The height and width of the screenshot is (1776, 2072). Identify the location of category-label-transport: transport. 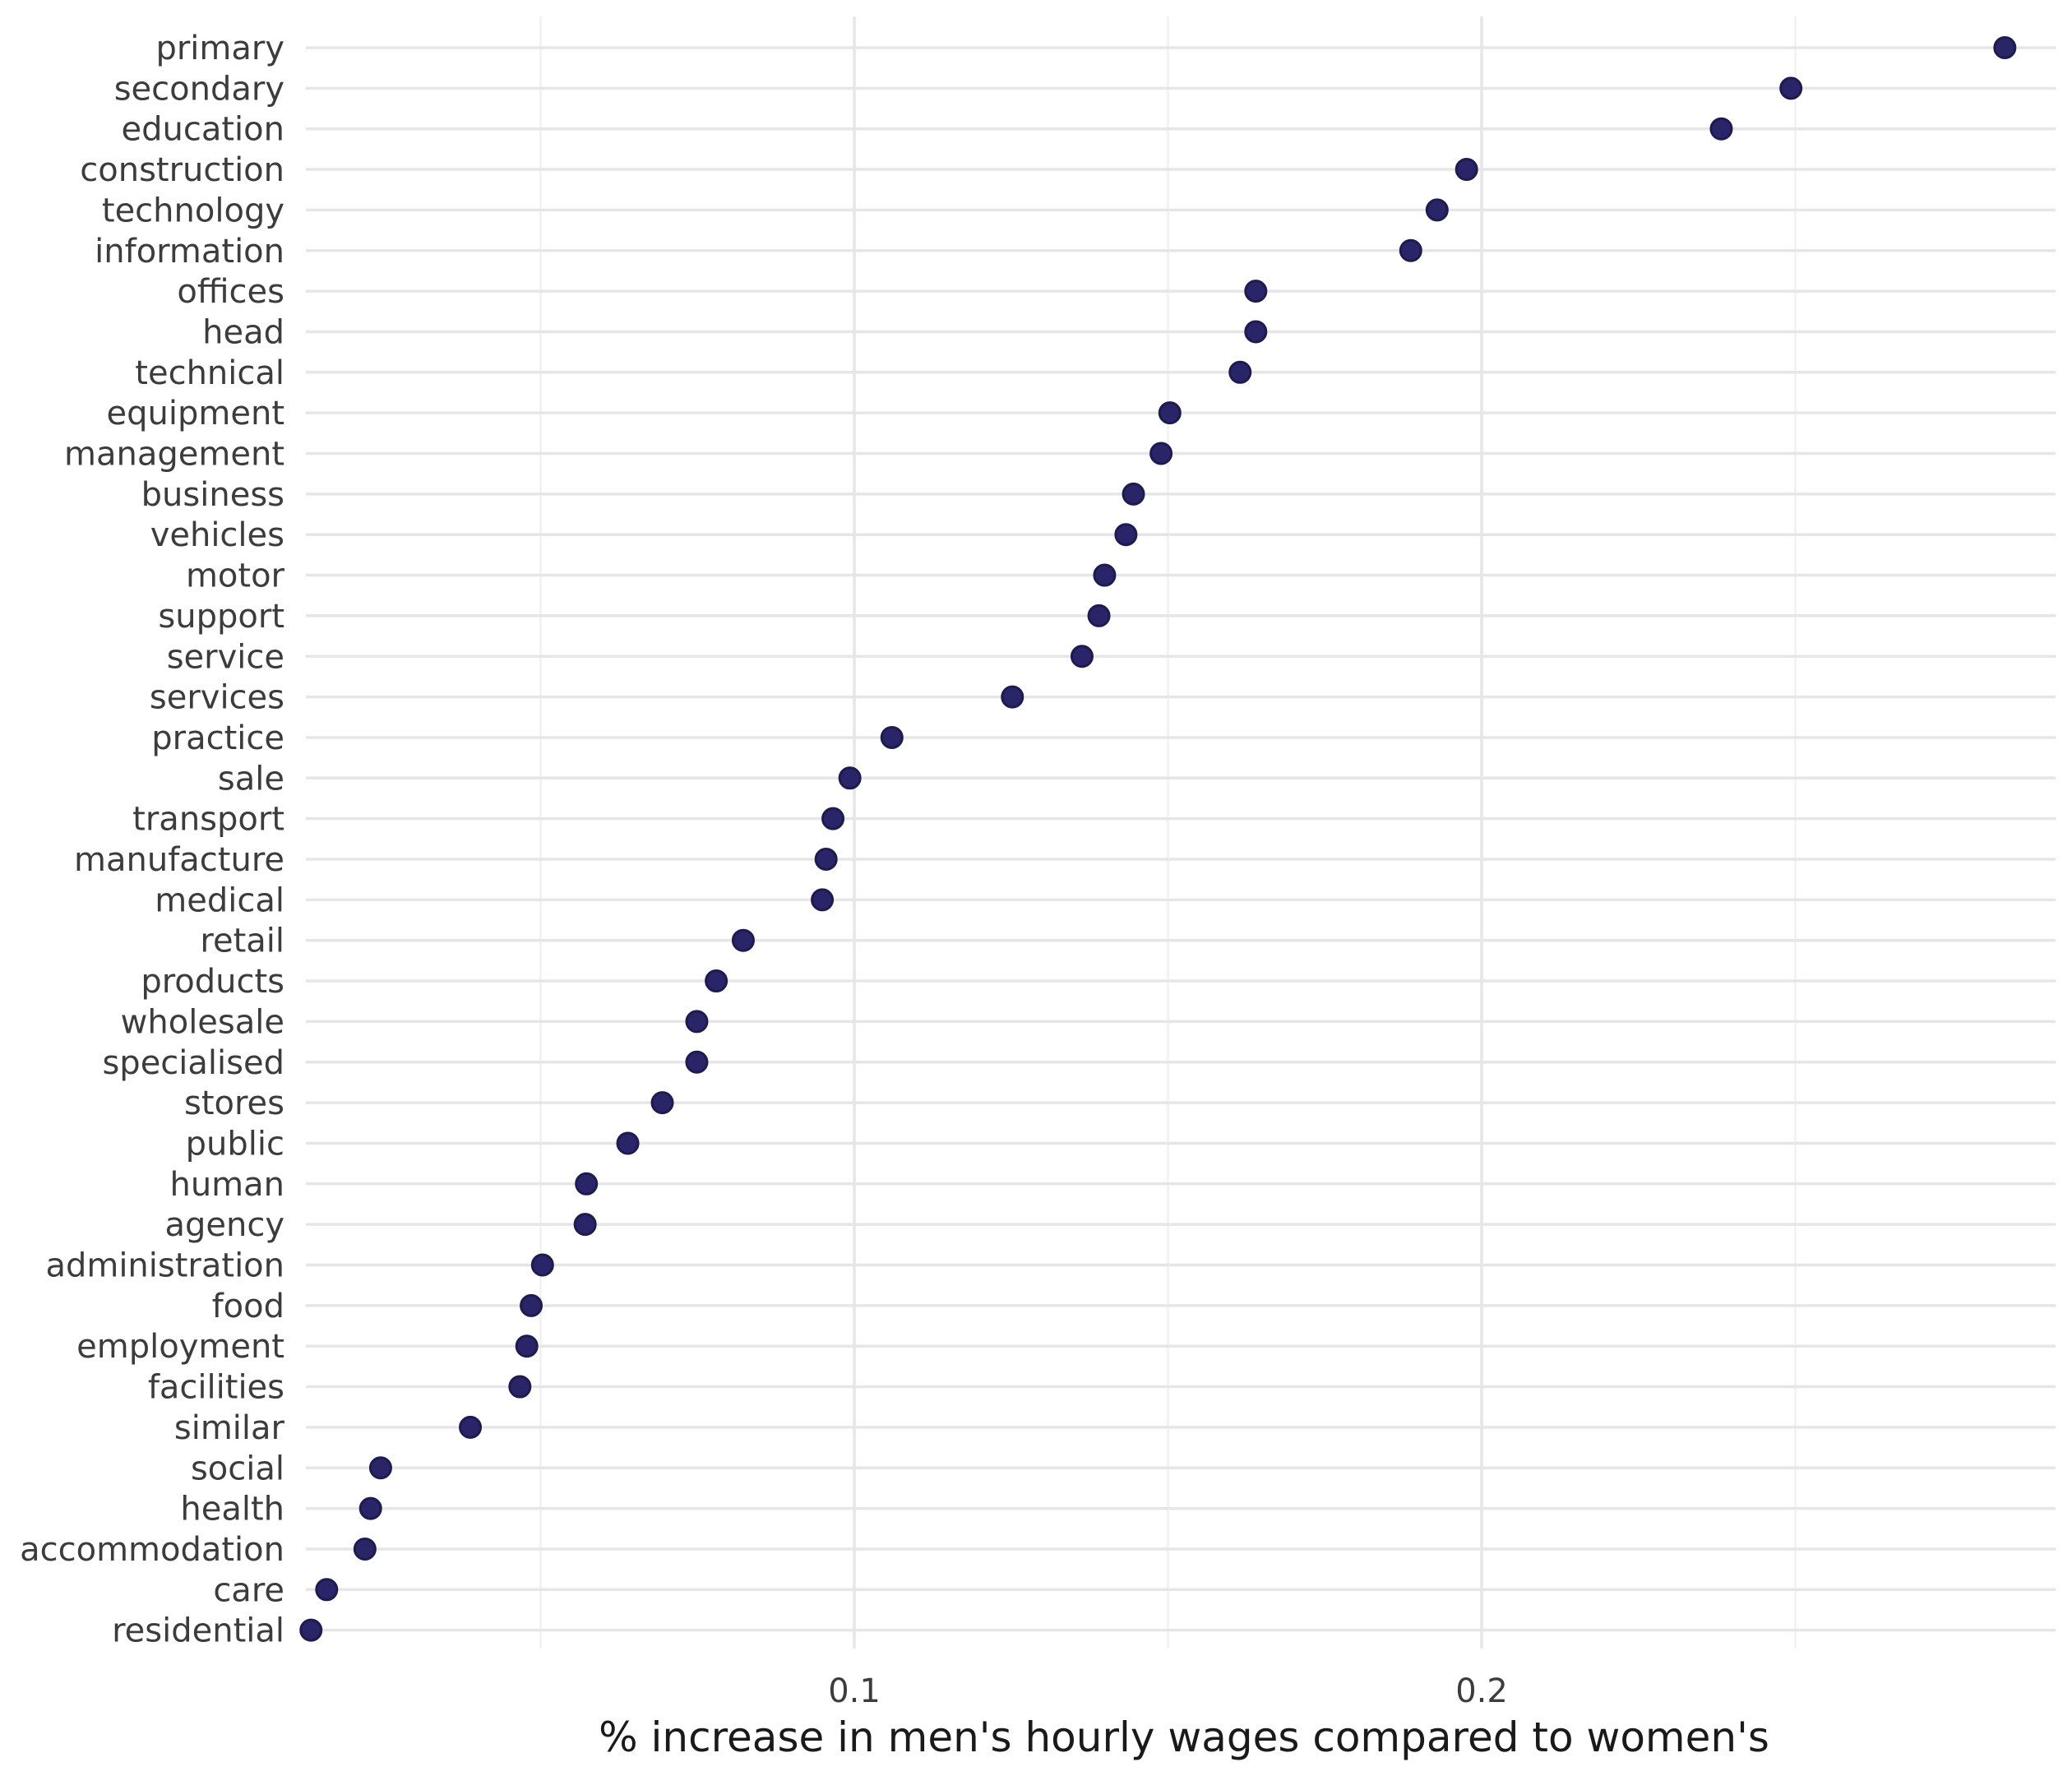
(208, 820).